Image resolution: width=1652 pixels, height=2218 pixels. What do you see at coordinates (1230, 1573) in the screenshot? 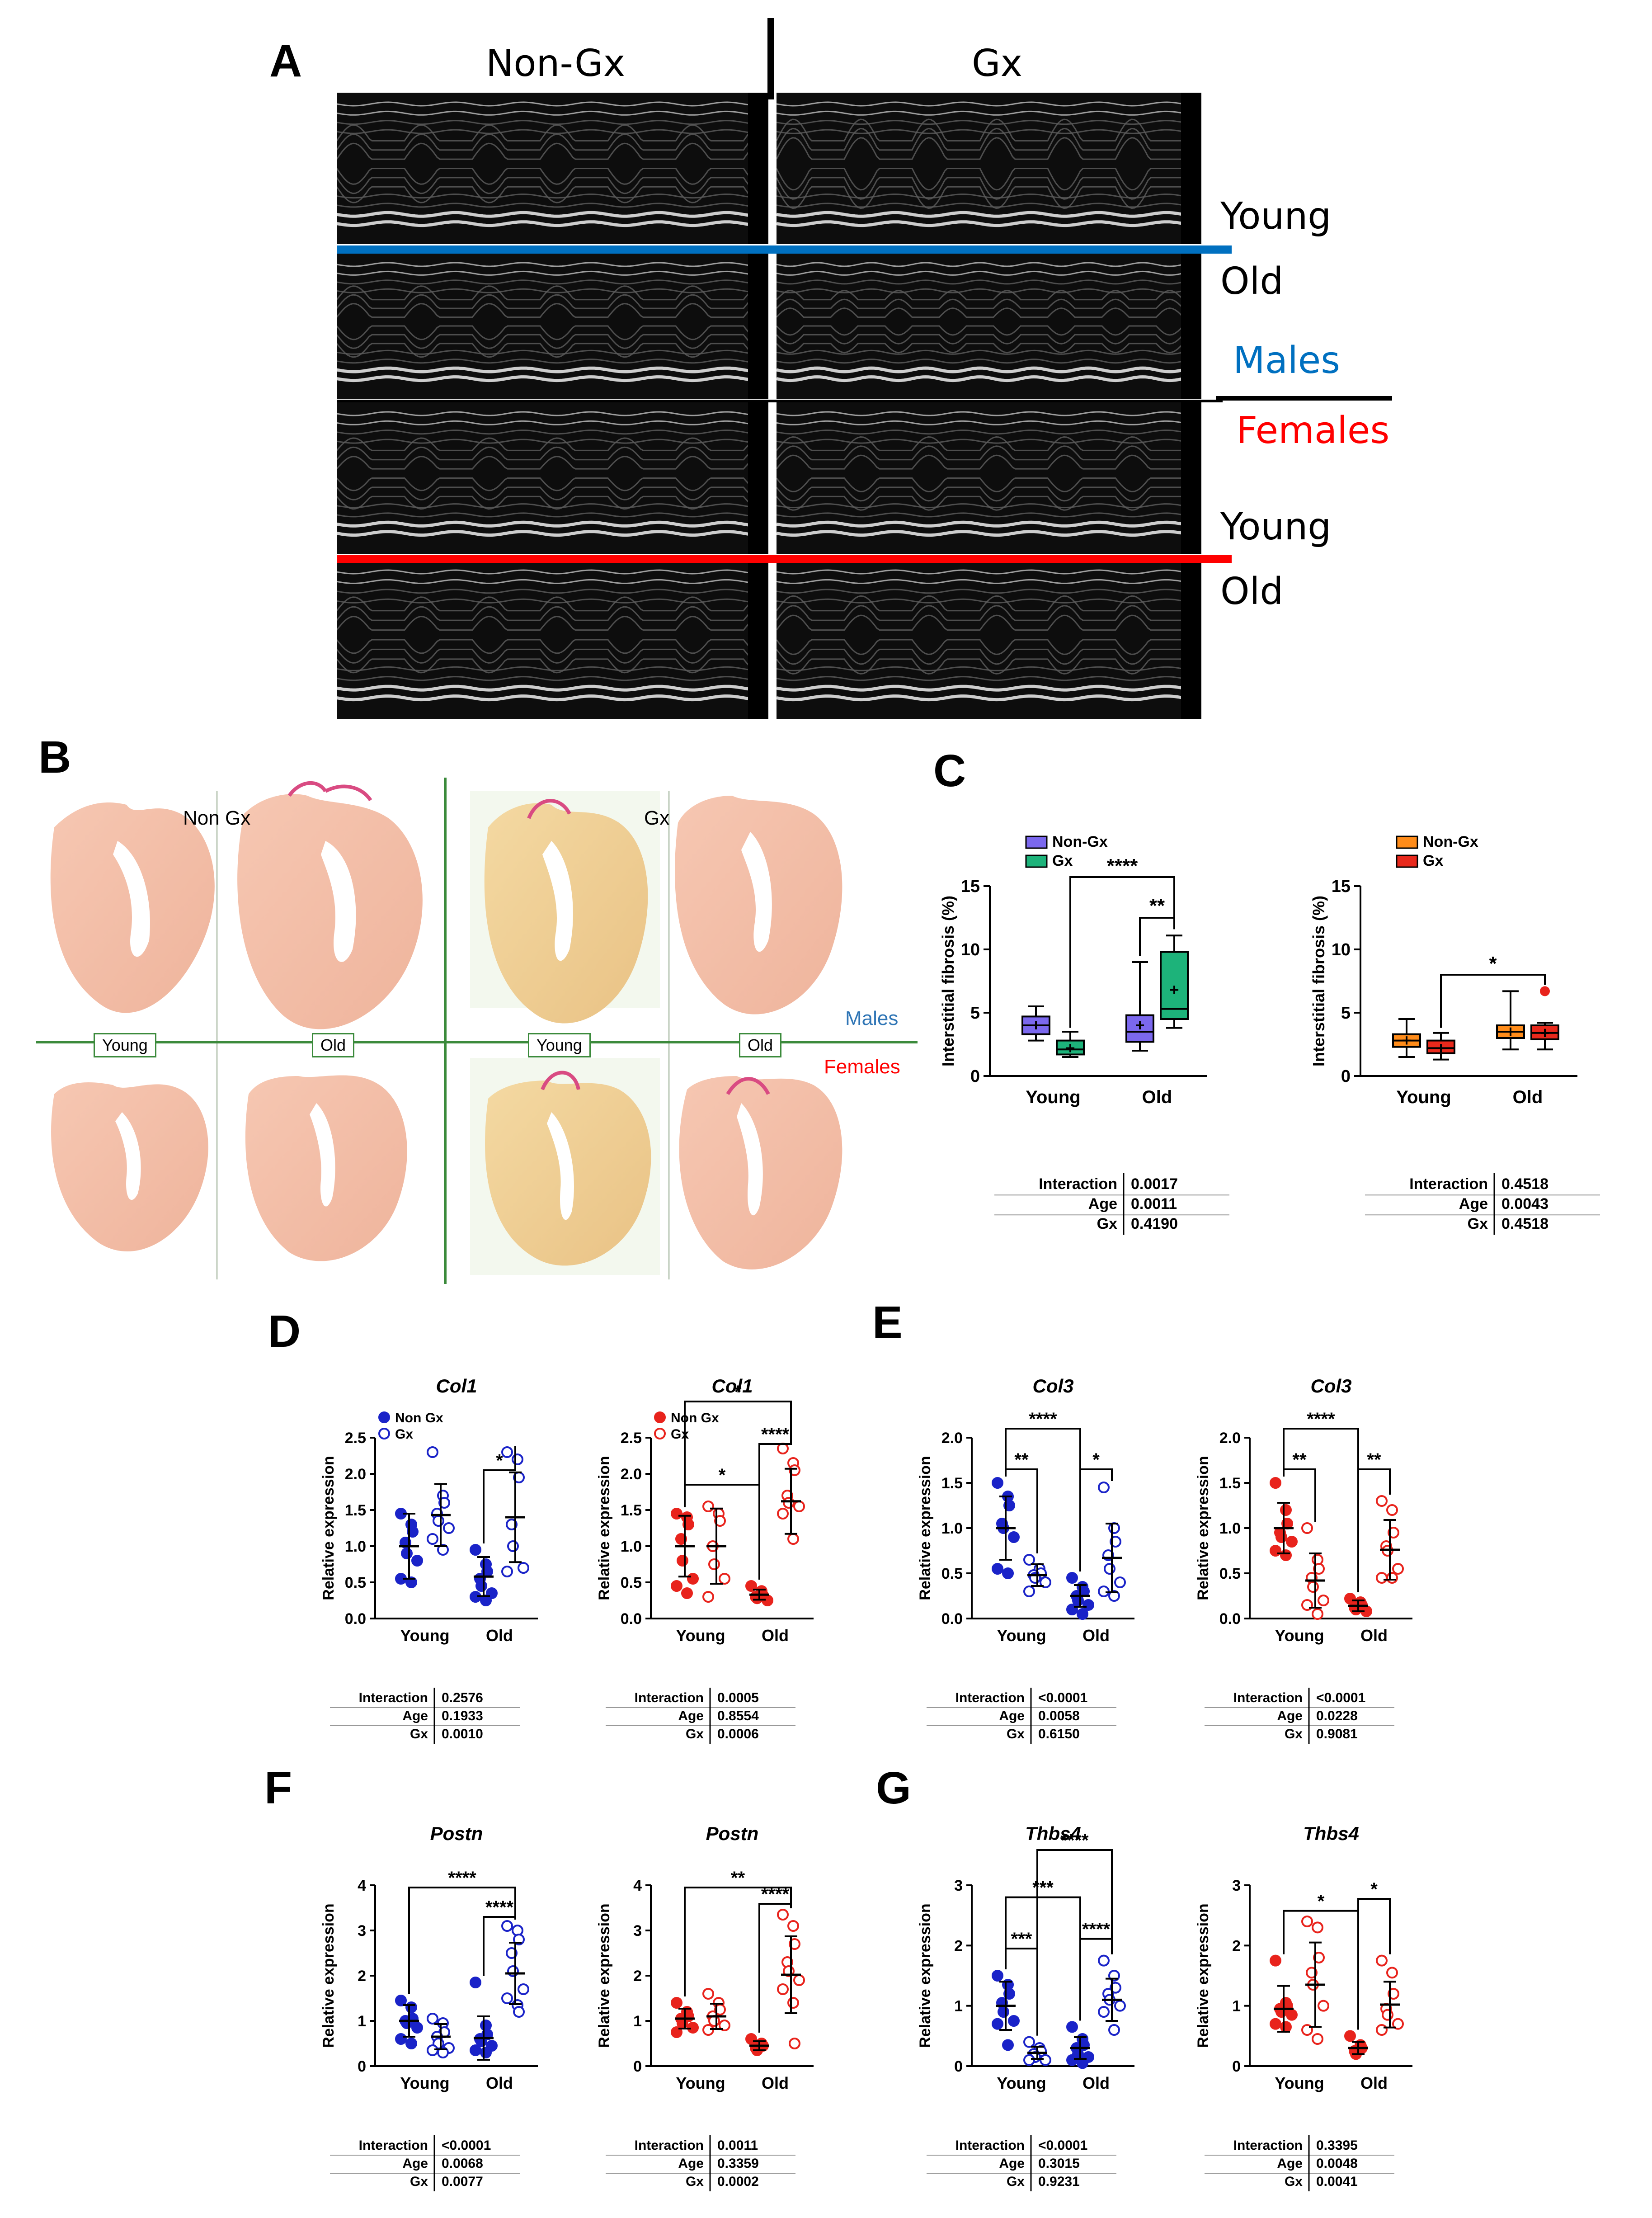
I see `y-tick-label: 0.5` at bounding box center [1230, 1573].